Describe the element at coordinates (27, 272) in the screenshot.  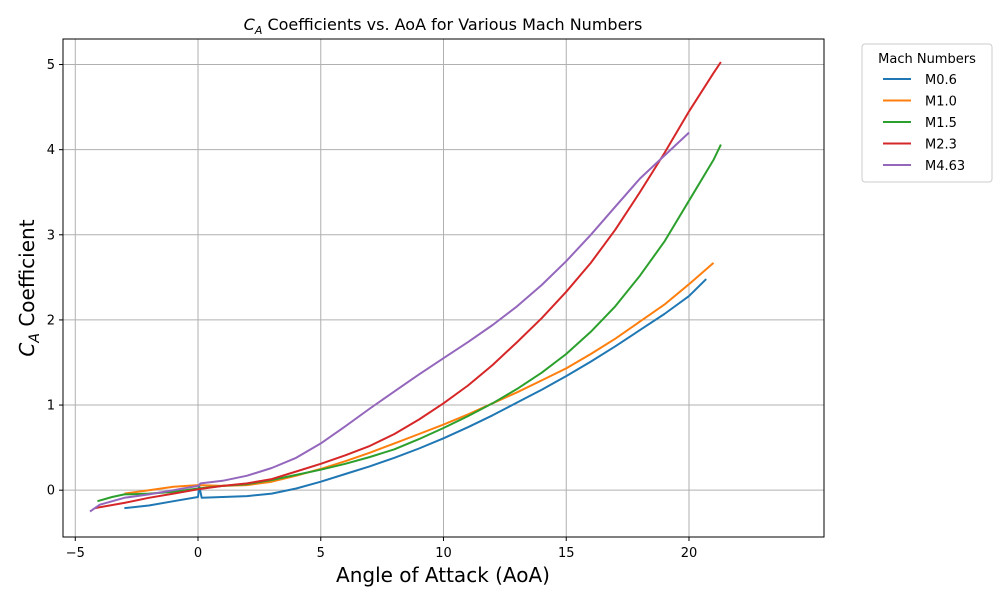
I see `y-label-text: Coefficient` at that location.